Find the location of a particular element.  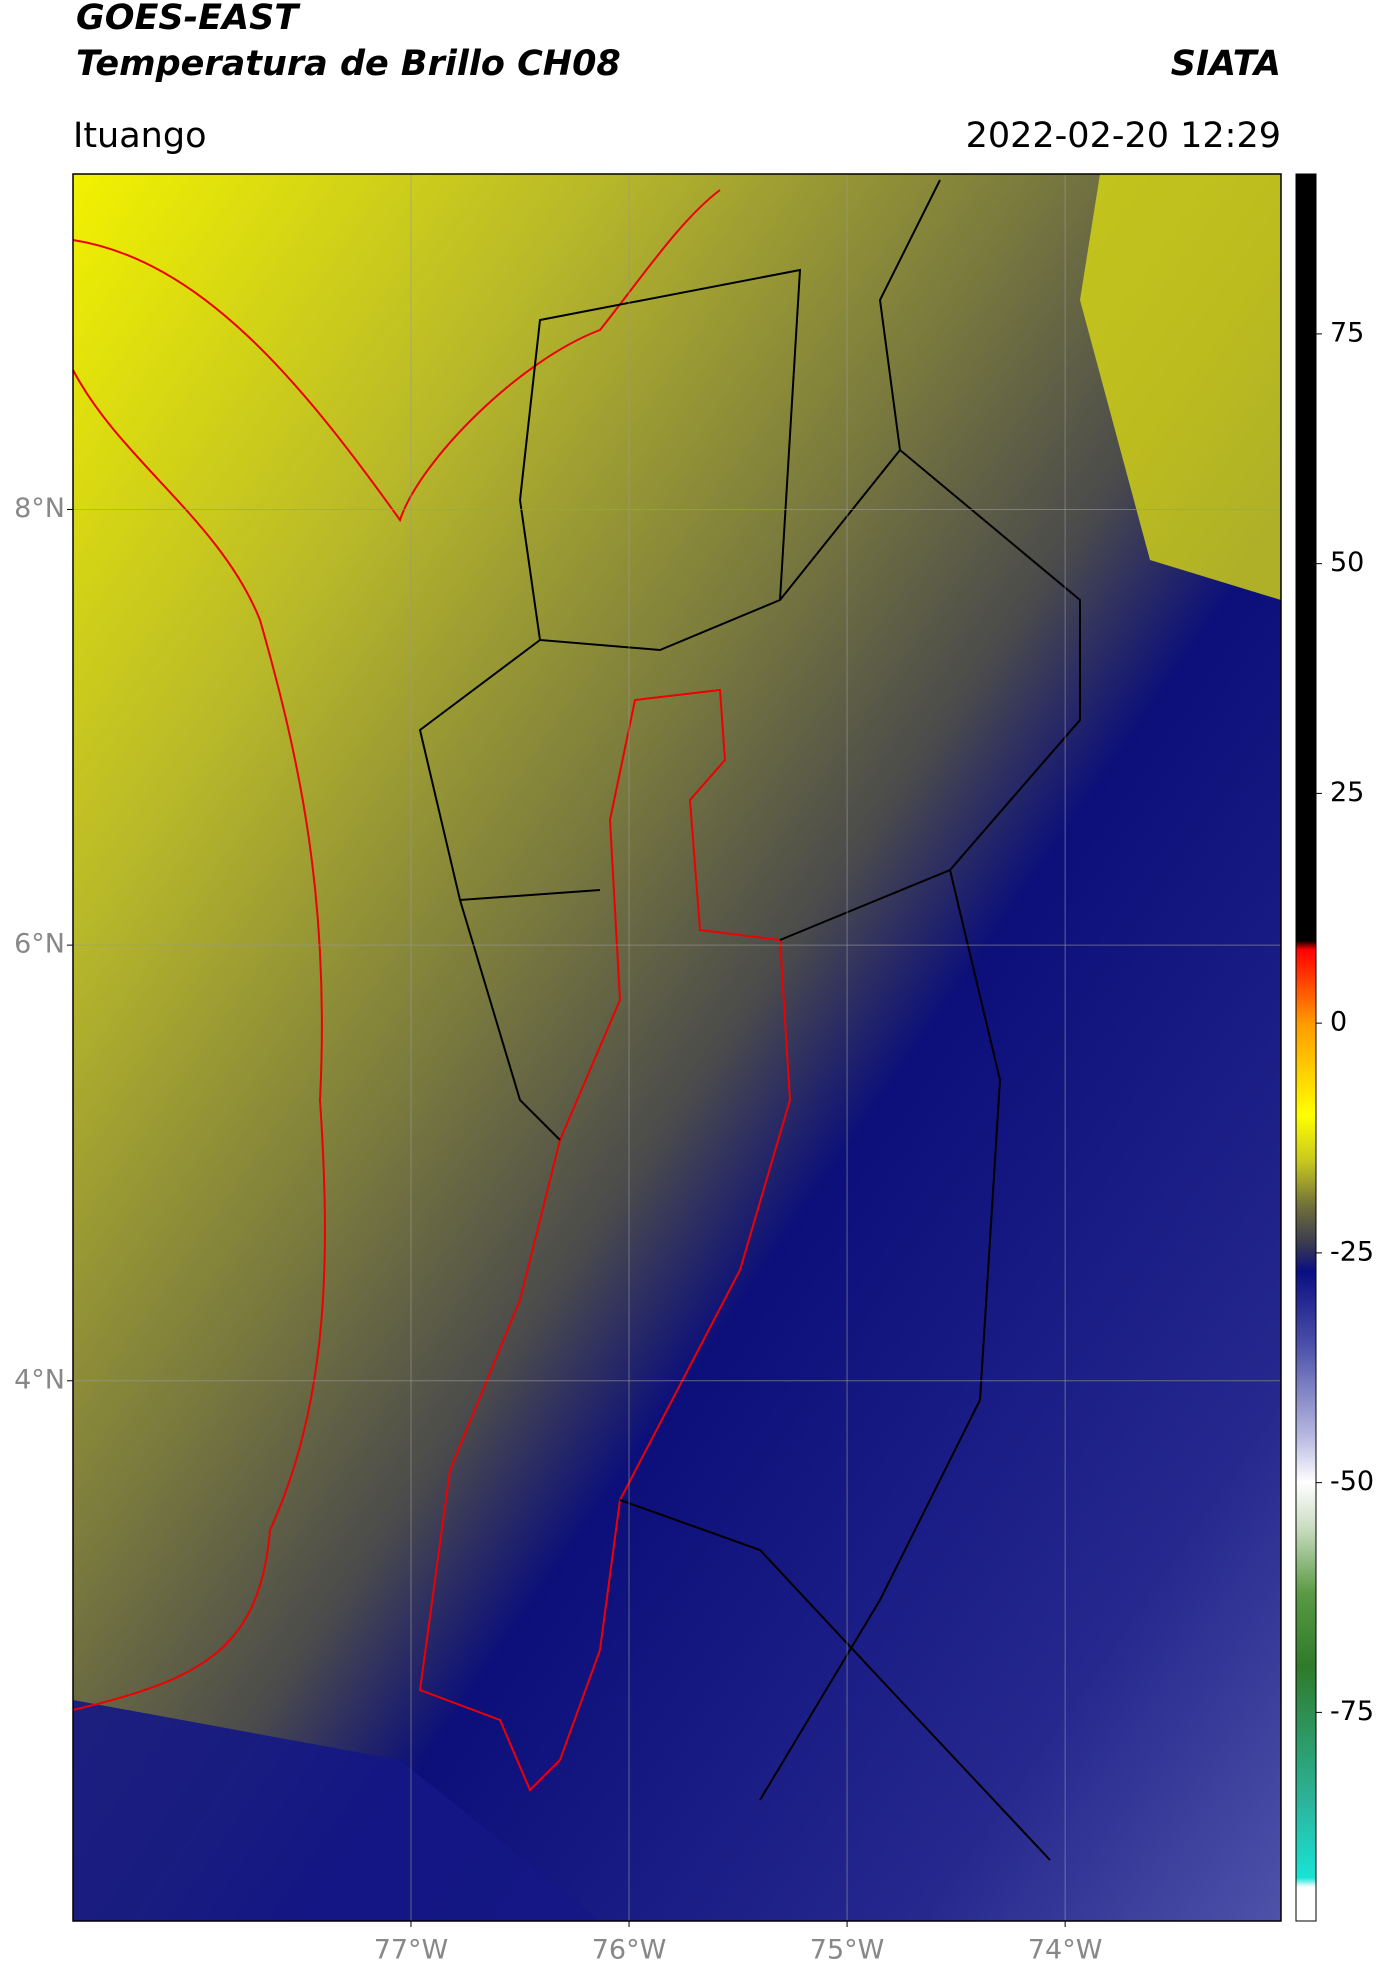

colorbar-tick-label: -50 is located at coordinates (1352, 1481).